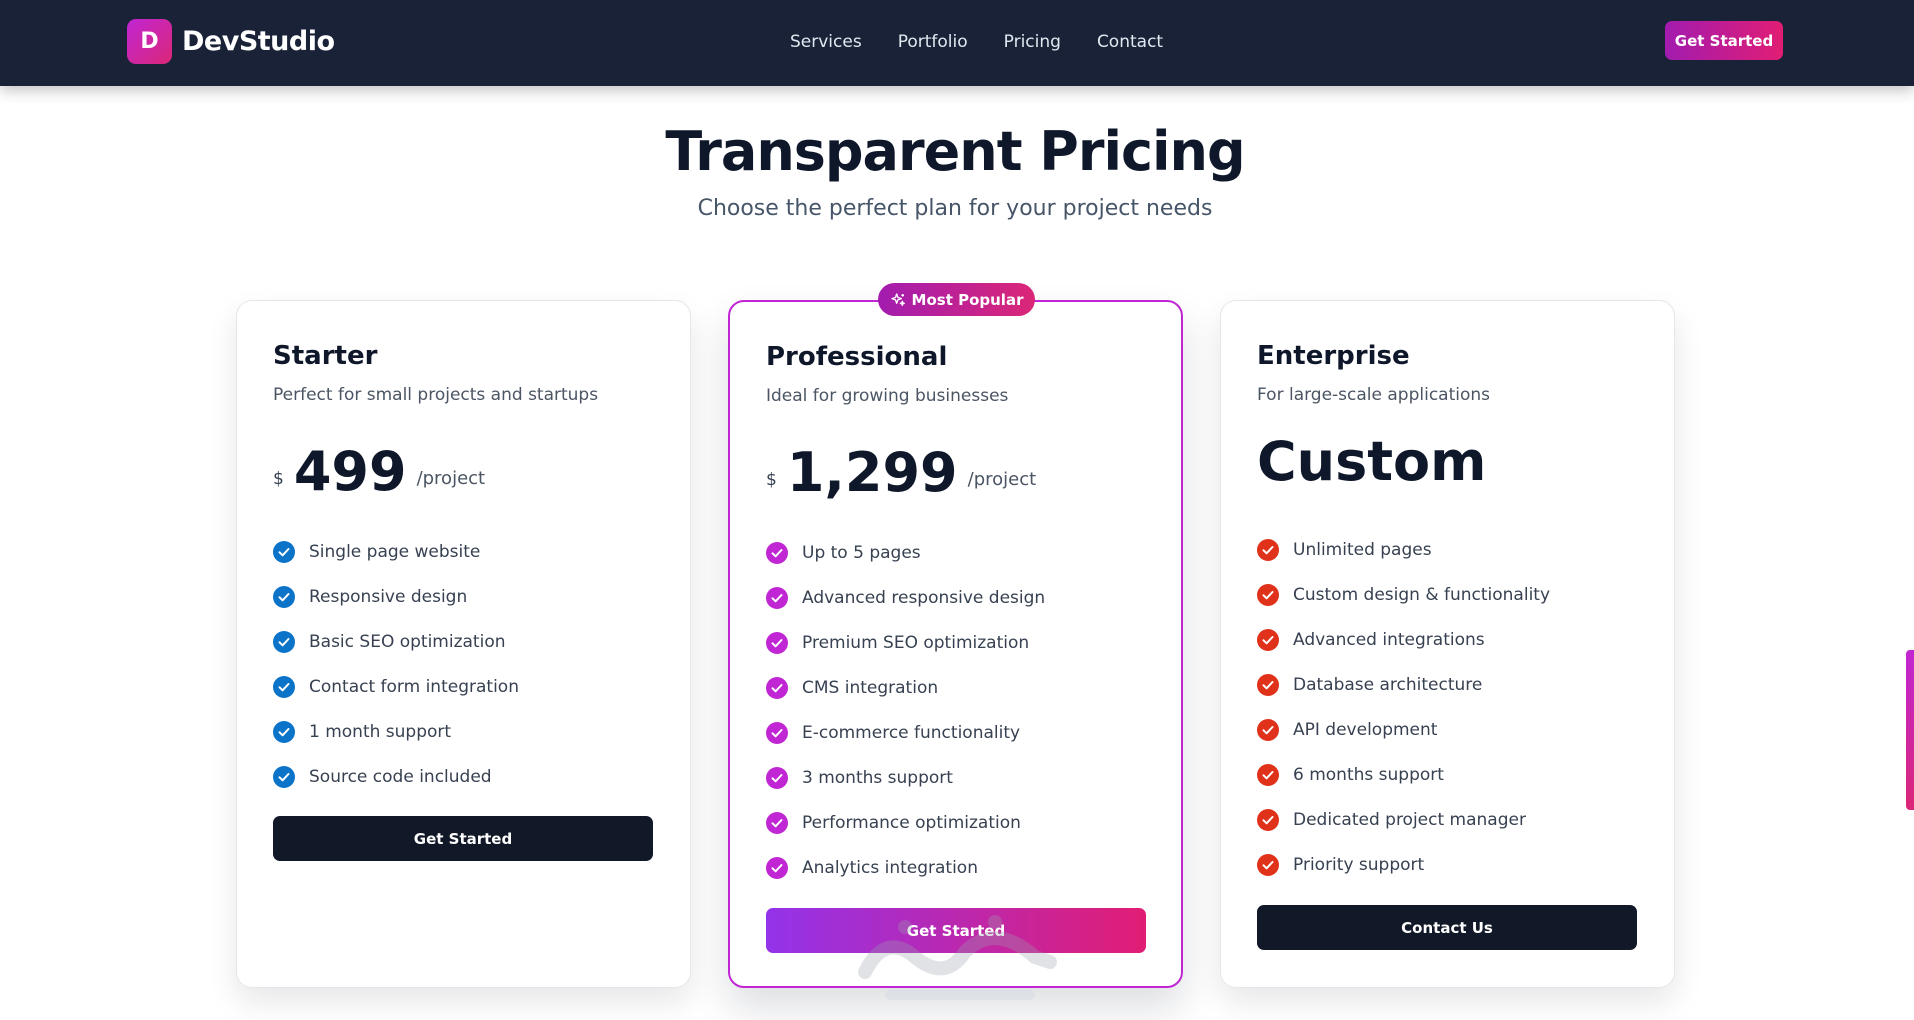 Image resolution: width=1914 pixels, height=1020 pixels. What do you see at coordinates (350, 471) in the screenshot?
I see `price-amount: 499` at bounding box center [350, 471].